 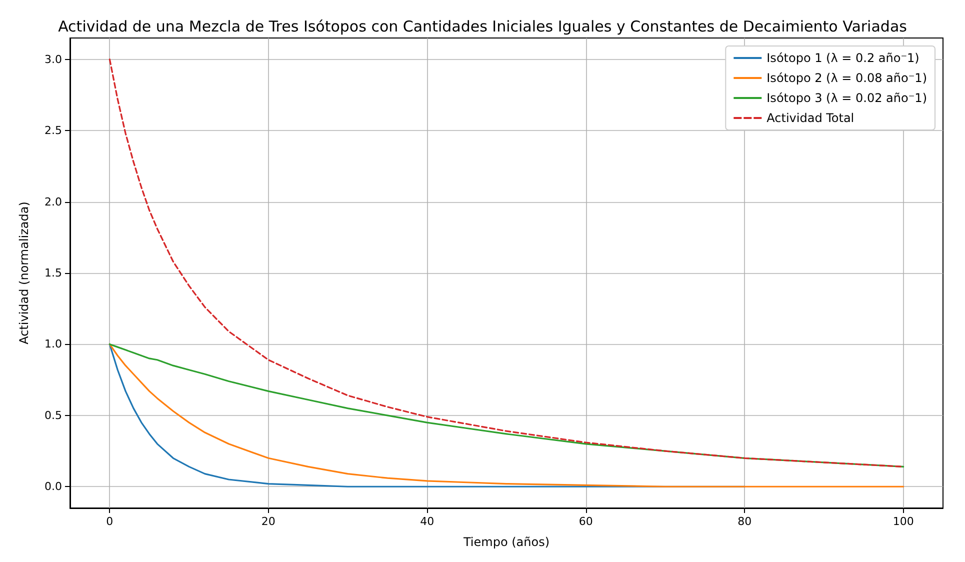 What do you see at coordinates (745, 521) in the screenshot?
I see `x-tick-label: 80` at bounding box center [745, 521].